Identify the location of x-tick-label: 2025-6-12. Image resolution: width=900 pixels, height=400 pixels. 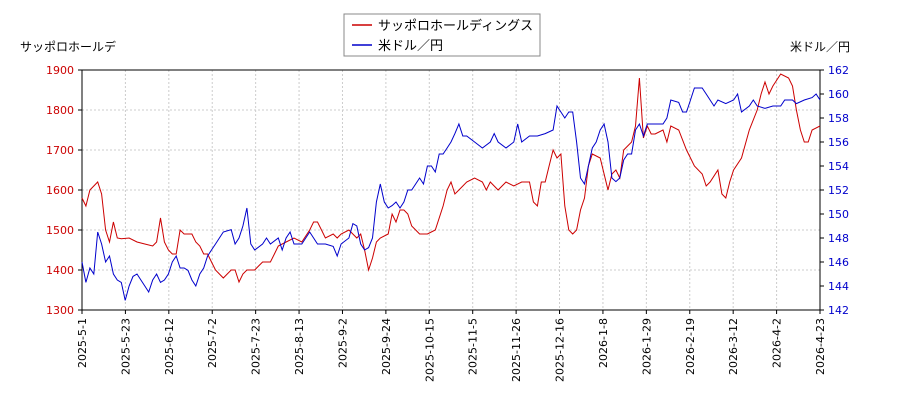
(169, 346).